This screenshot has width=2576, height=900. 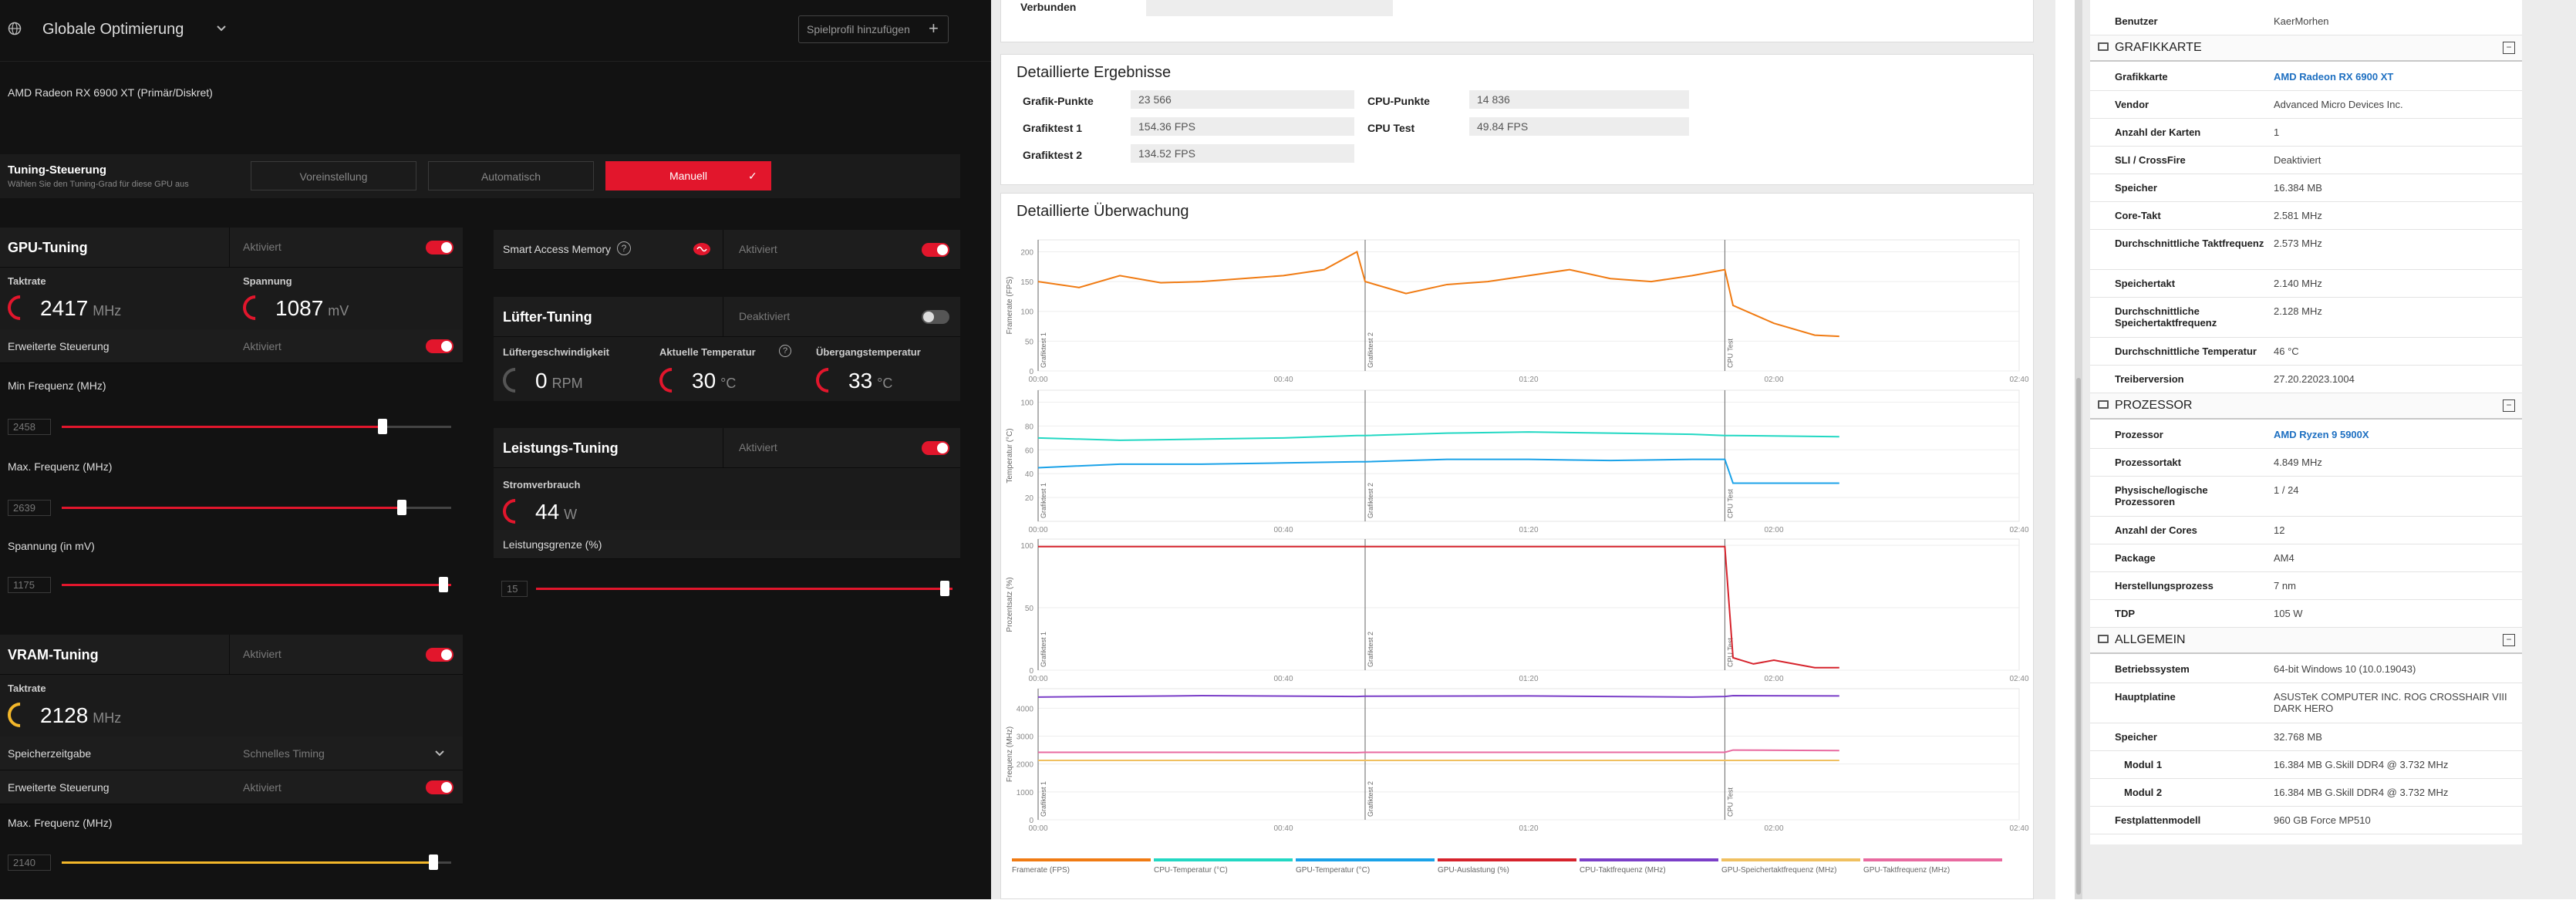 I want to click on info-value: AMD Ryzen 9 5900X, so click(x=2321, y=434).